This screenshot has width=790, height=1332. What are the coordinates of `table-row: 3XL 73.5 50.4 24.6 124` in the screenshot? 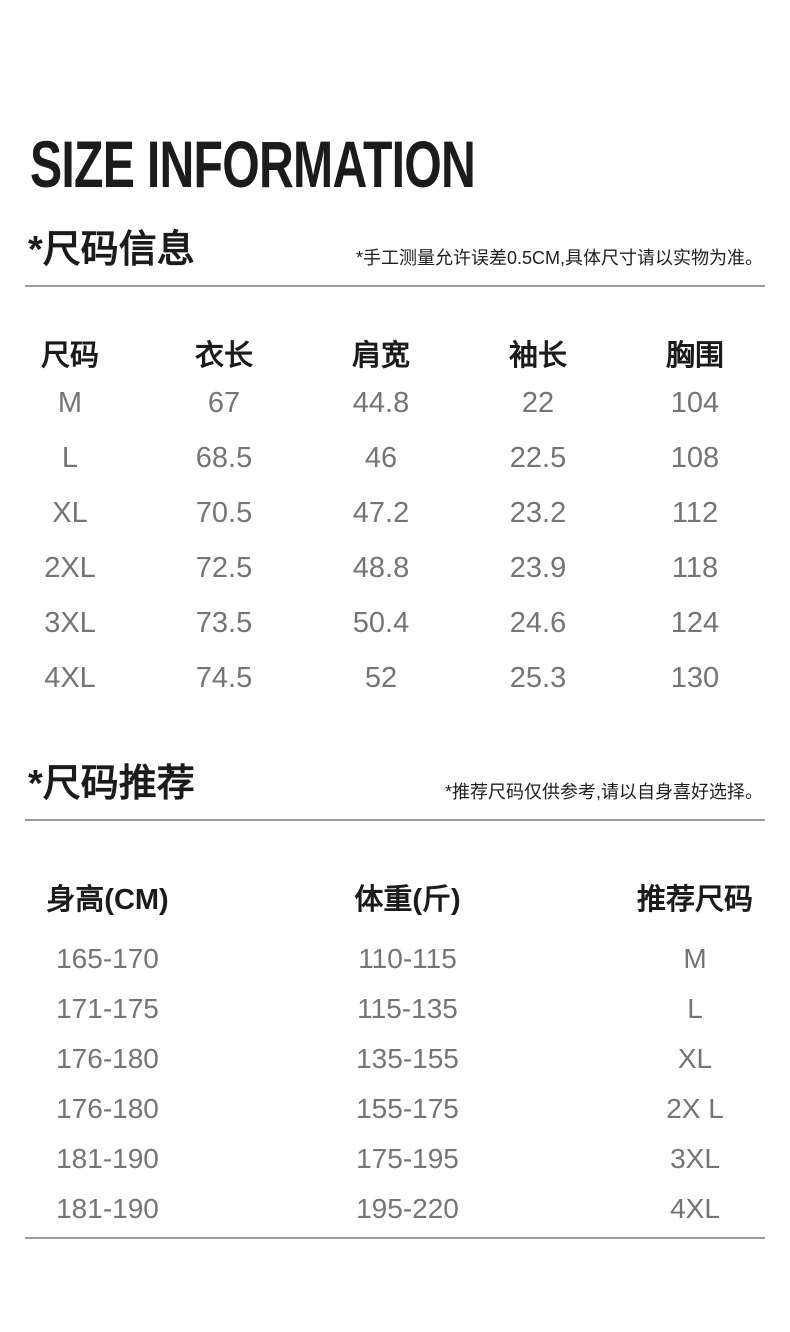 It's located at (395, 623).